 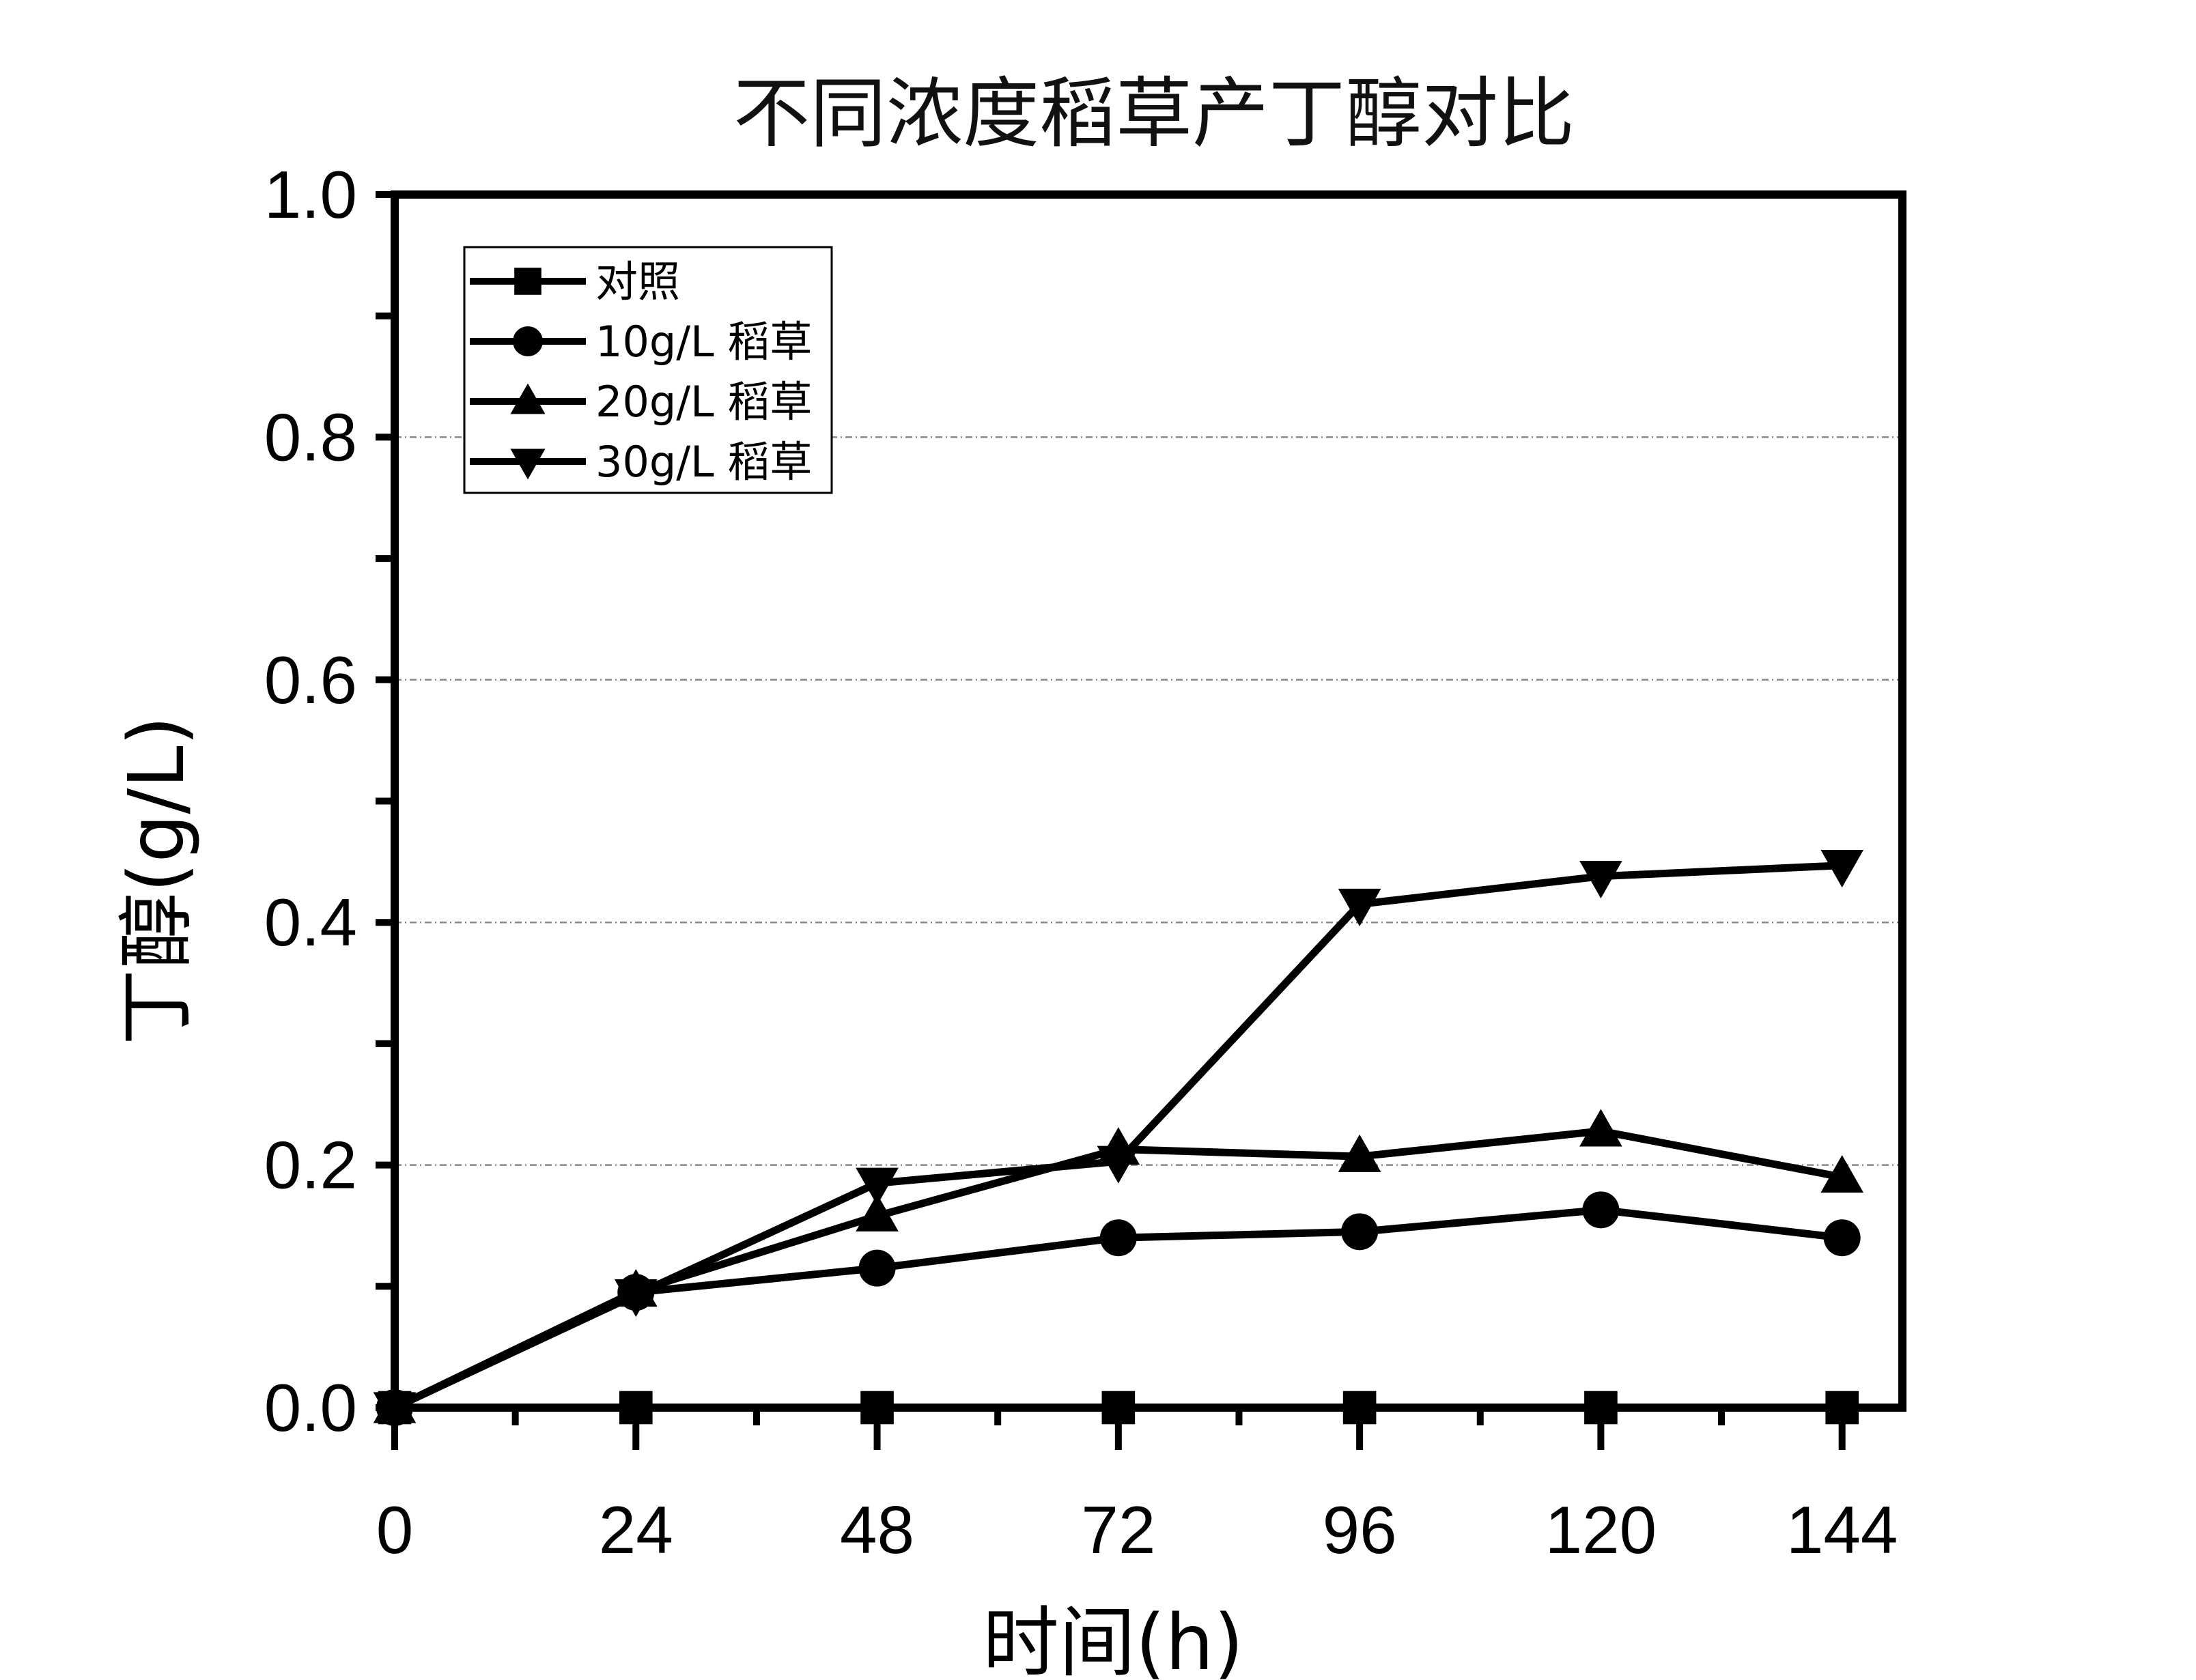 I want to click on legend-item: 对照, so click(x=575, y=282).